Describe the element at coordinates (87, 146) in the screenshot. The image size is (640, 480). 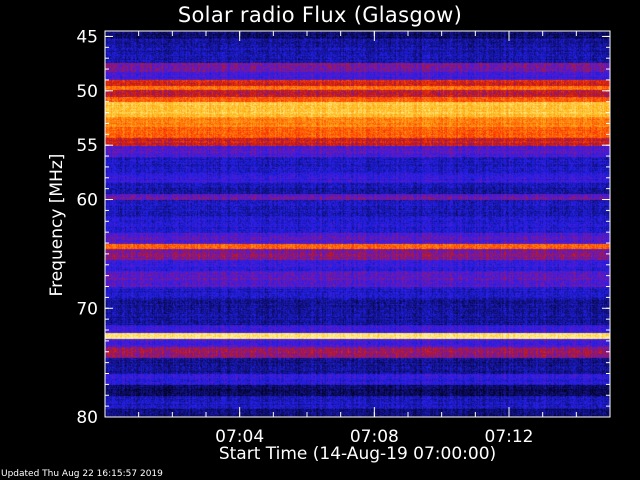
I see `y-tick-label: 55` at that location.